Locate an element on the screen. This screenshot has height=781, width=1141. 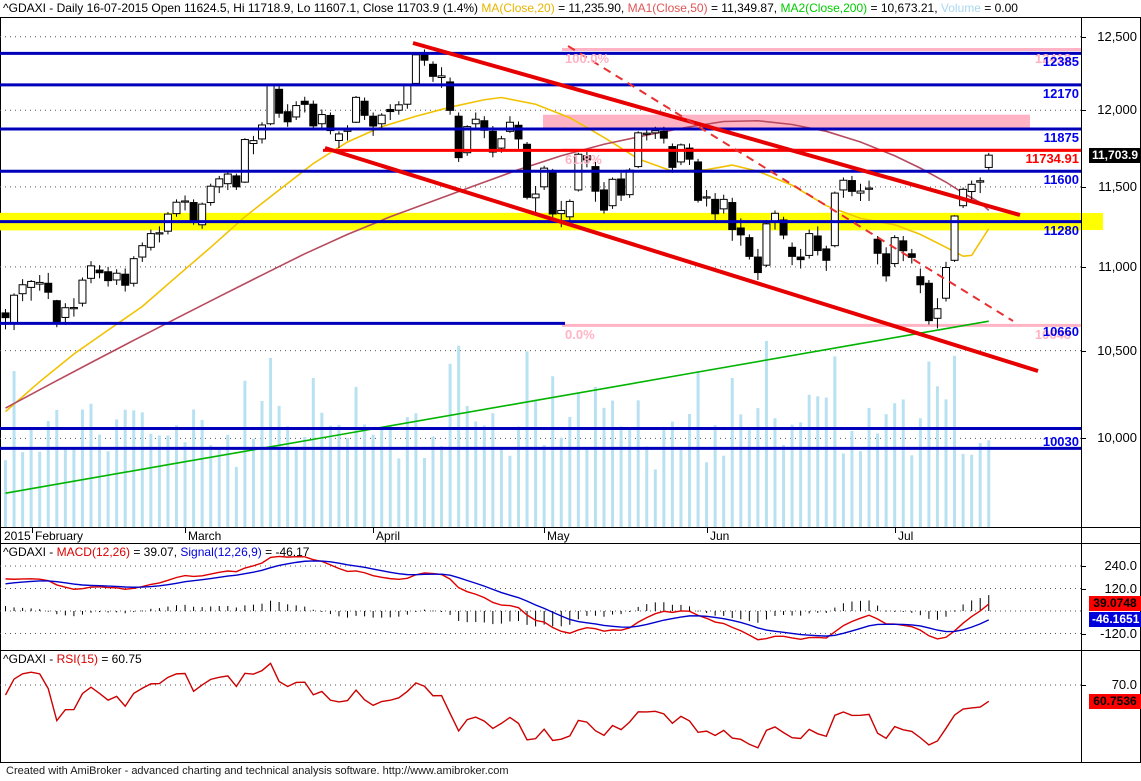
macd-line is located at coordinates (497, 598).